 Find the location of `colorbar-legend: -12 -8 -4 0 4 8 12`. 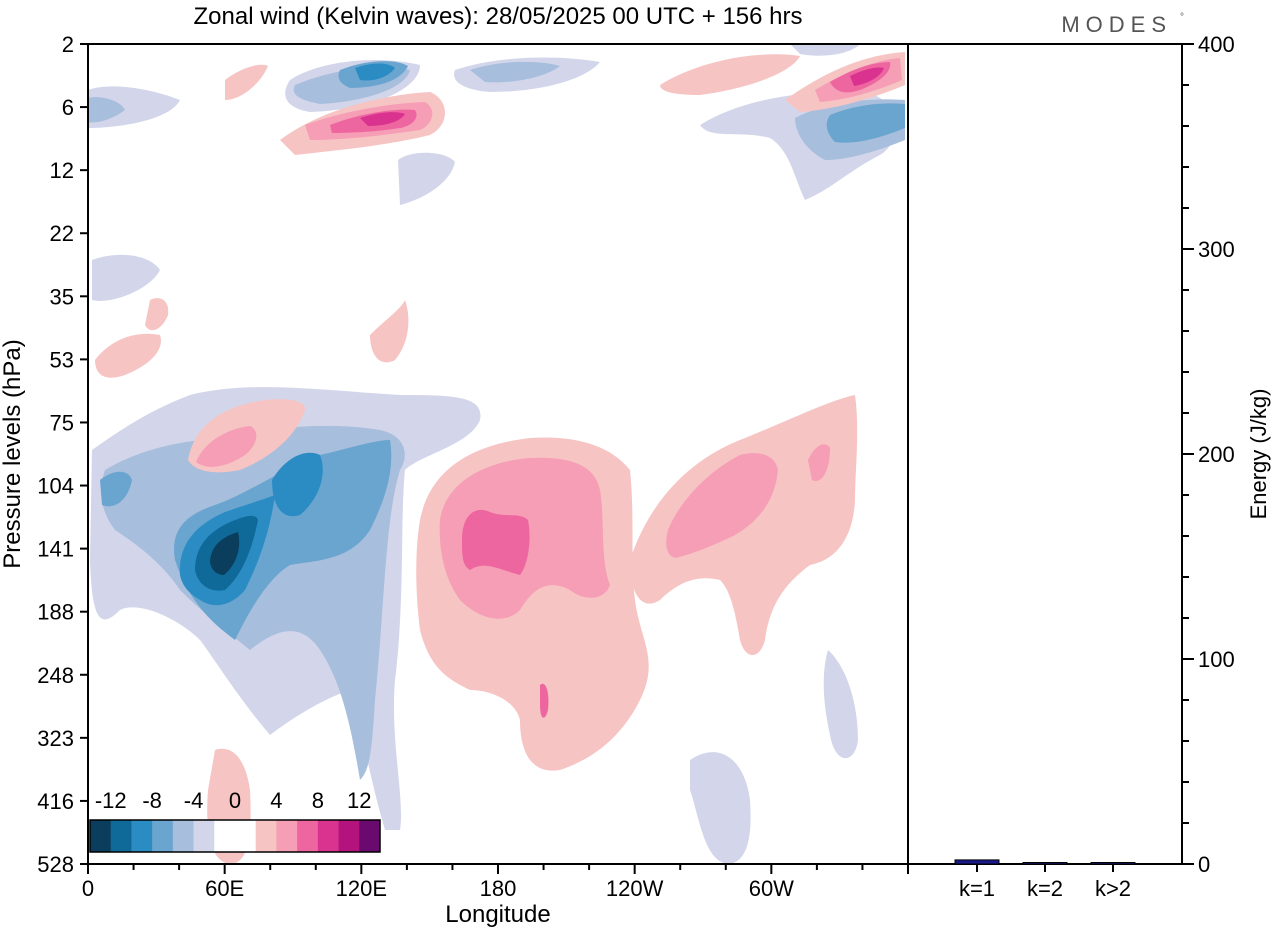

colorbar-legend: -12 -8 -4 0 4 8 12 is located at coordinates (235, 820).